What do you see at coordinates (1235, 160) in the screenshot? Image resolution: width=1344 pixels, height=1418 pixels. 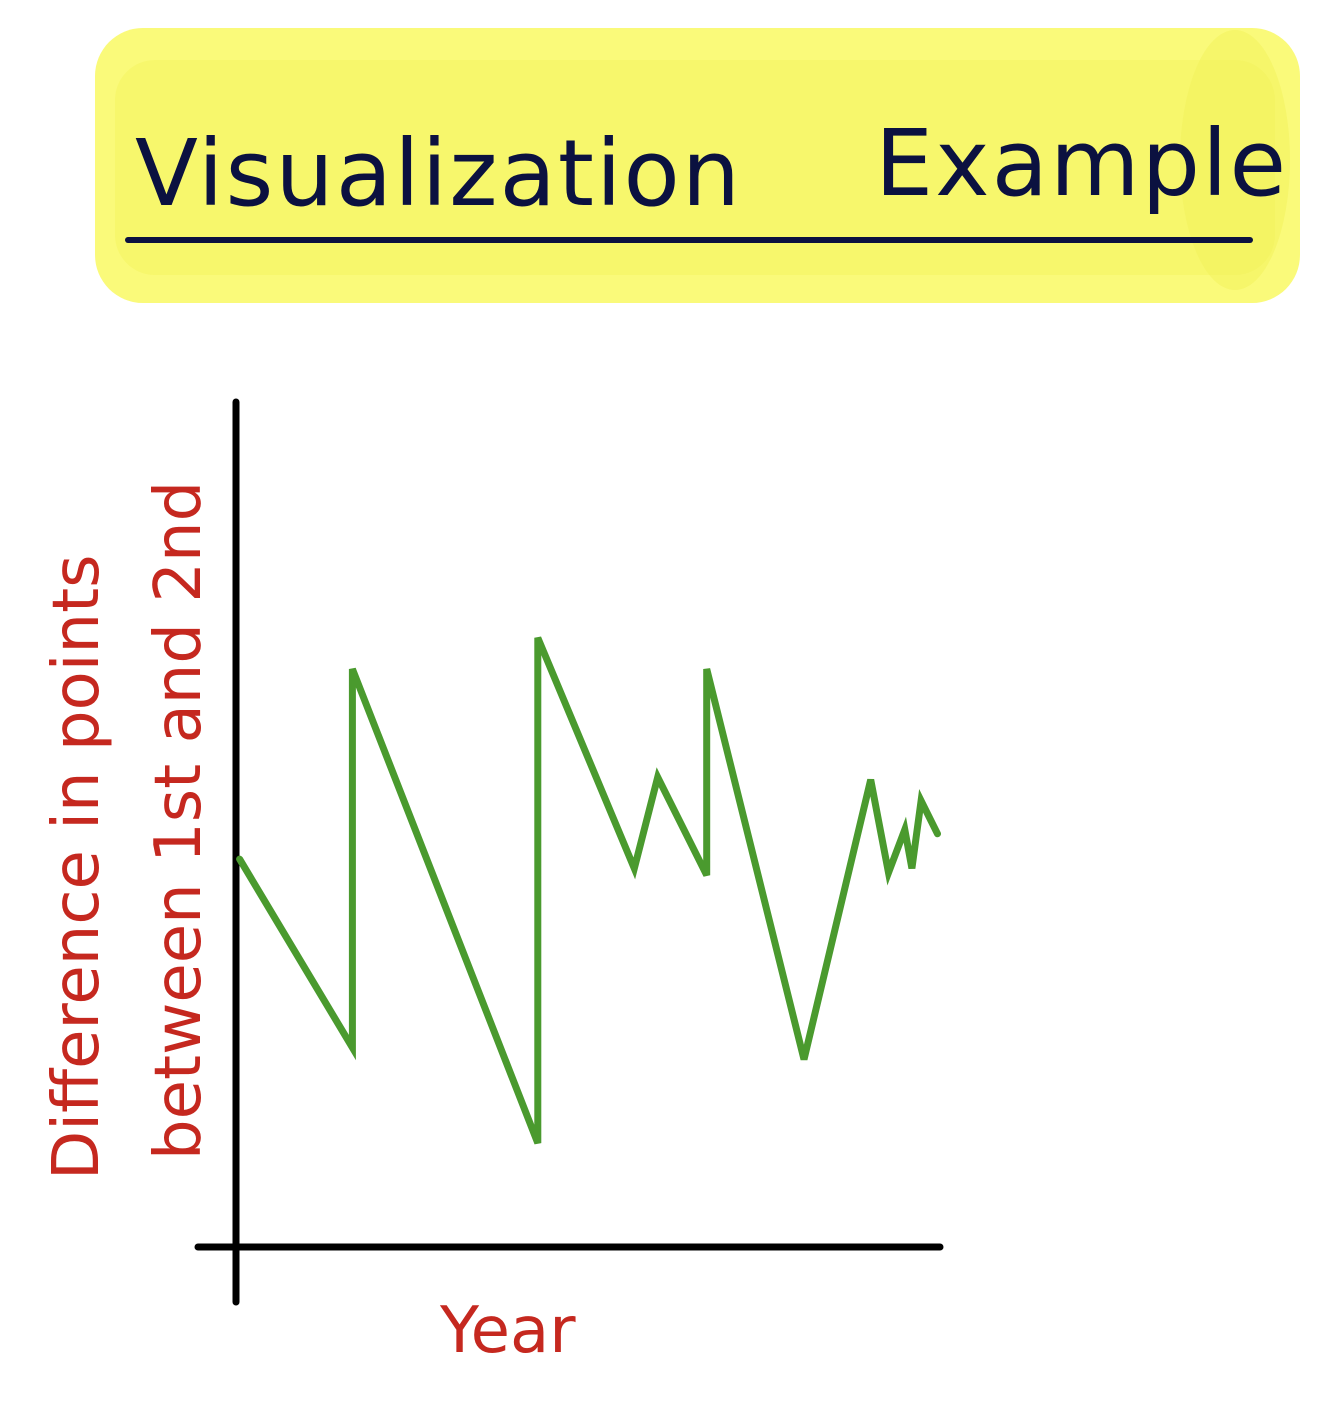 I see `highlight-blob-right` at bounding box center [1235, 160].